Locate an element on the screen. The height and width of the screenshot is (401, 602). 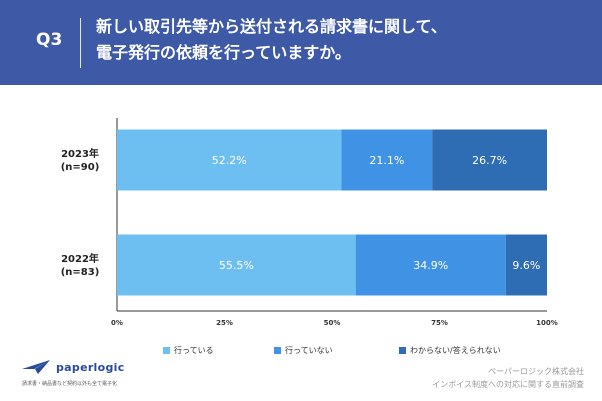
legend-label-not-doing: 行っていない is located at coordinates (309, 350).